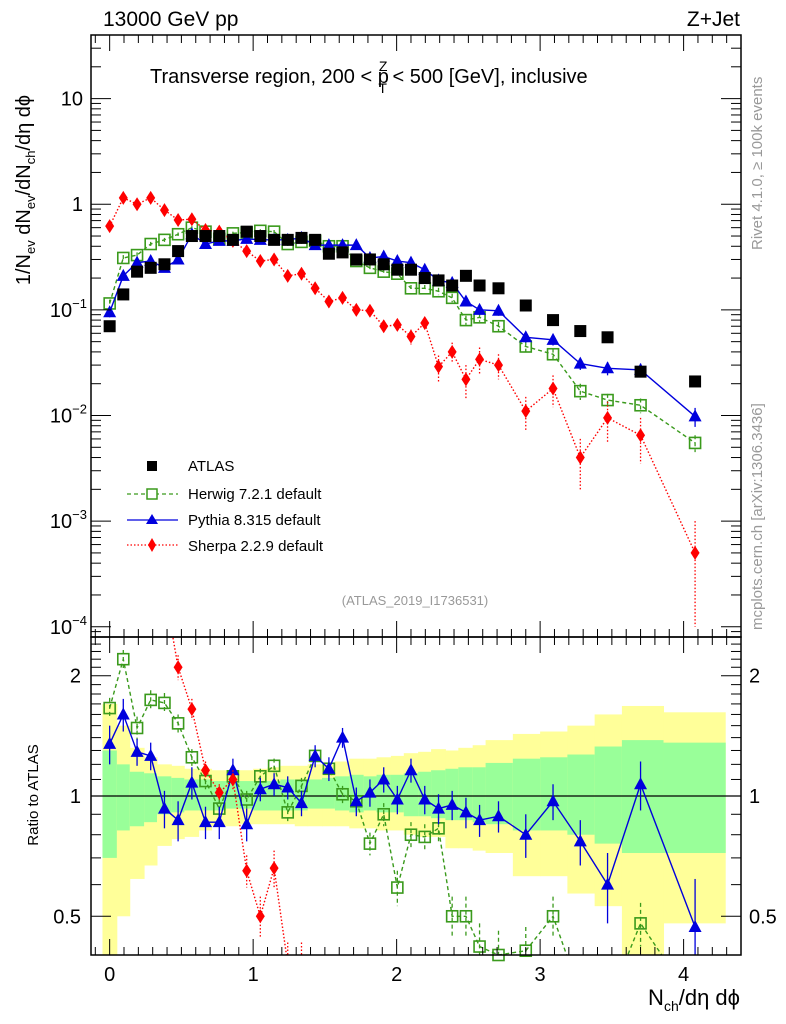 The height and width of the screenshot is (1024, 786). What do you see at coordinates (713, 19) in the screenshot?
I see `process-label: Z+Jet` at bounding box center [713, 19].